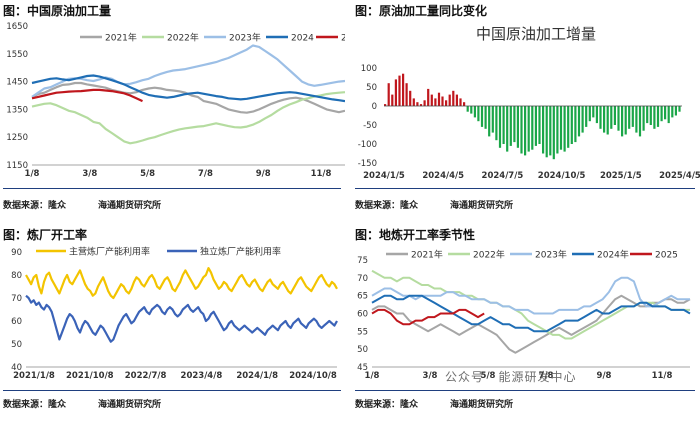 This screenshot has width=700, height=434. Describe the element at coordinates (17, 55) in the screenshot. I see `y-tick-label: 1550` at that location.